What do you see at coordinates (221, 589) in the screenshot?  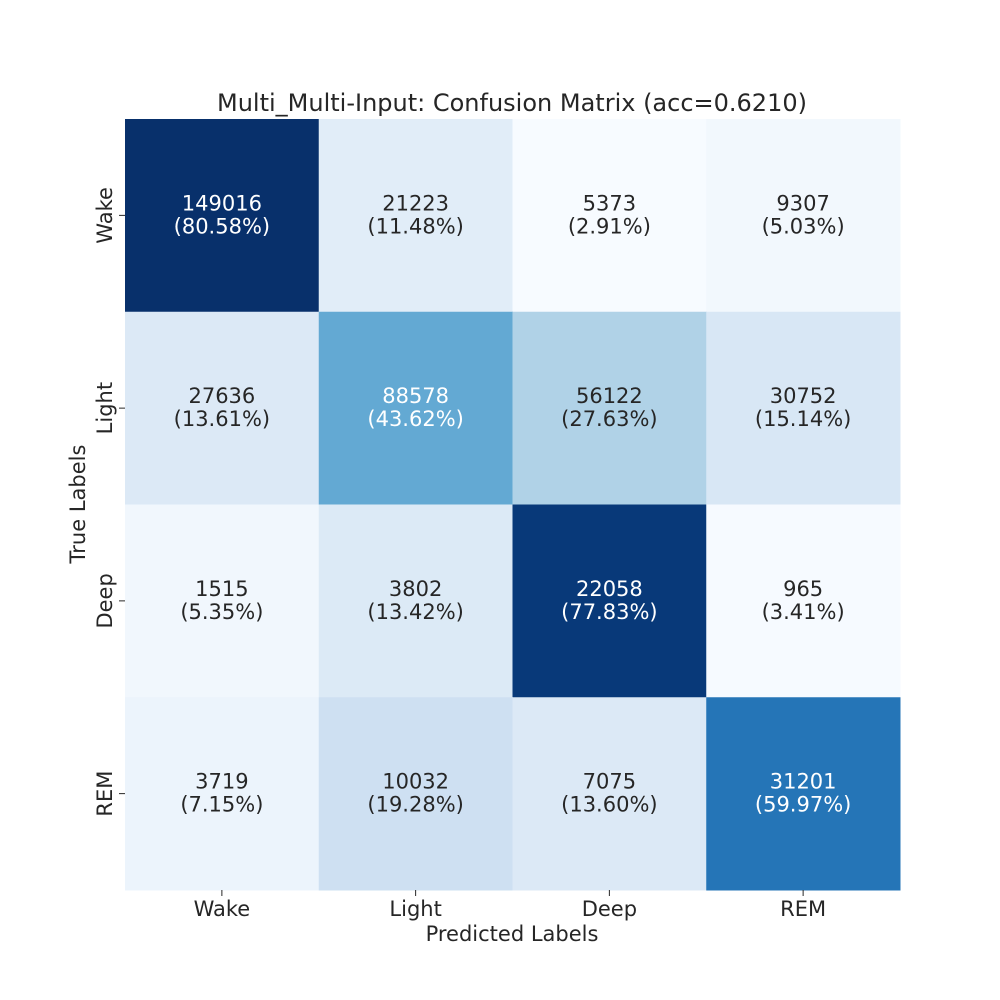 I see `cell-count-label: 1515` at bounding box center [221, 589].